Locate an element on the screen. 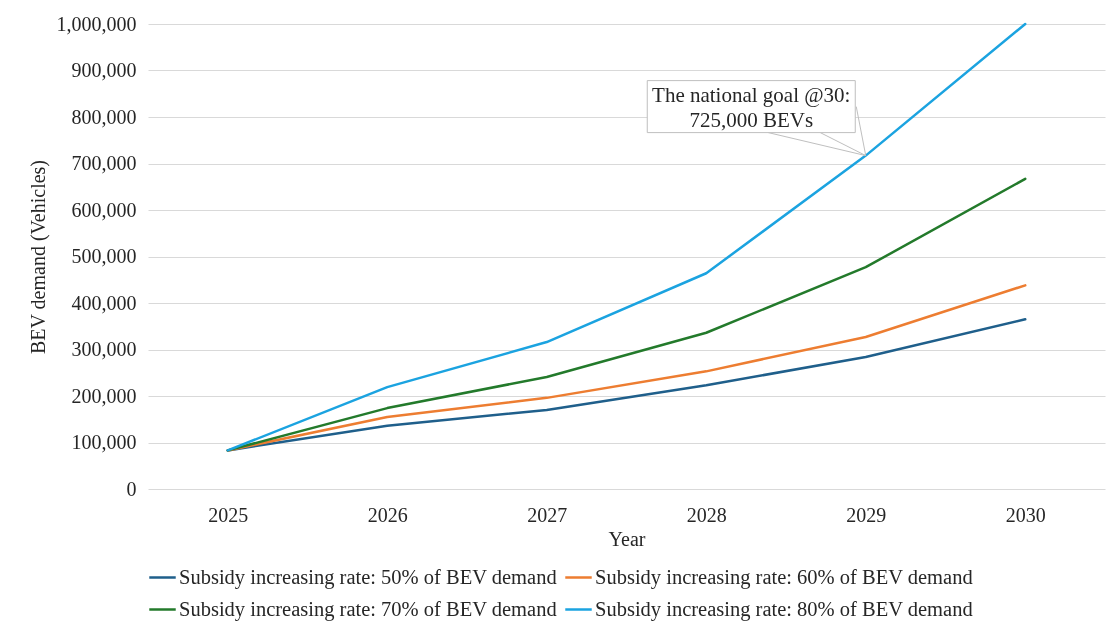 This screenshot has width=1108, height=625. y-tick-label: 800,000 is located at coordinates (104, 116).